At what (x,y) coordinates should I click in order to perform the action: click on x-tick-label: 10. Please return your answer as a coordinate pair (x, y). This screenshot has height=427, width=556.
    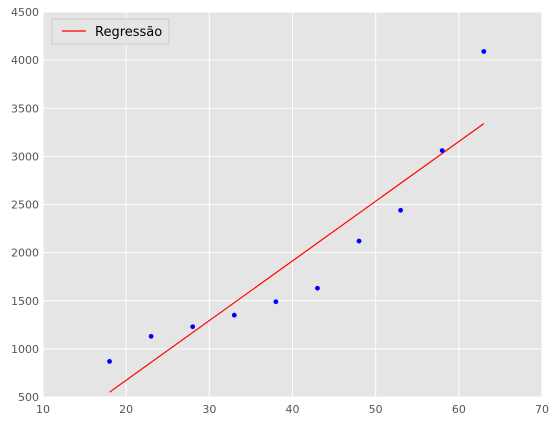
    Looking at the image, I should click on (43, 409).